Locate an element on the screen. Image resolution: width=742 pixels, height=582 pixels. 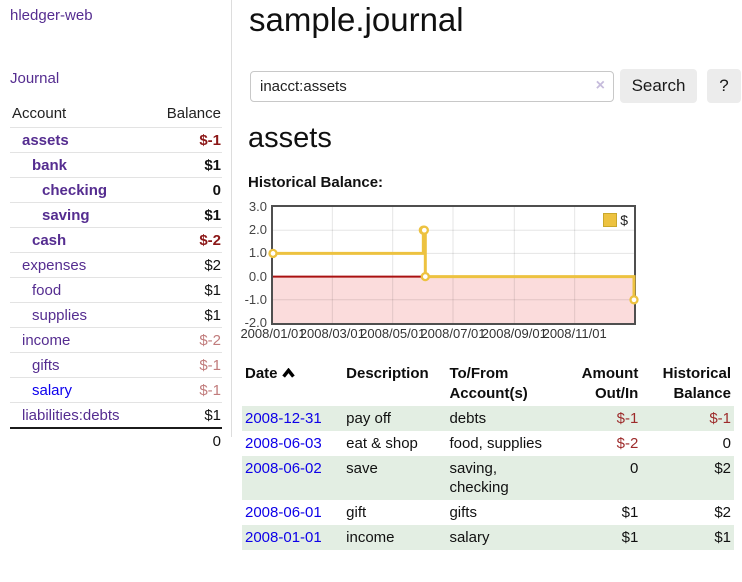
account-link: salary is located at coordinates (52, 390).